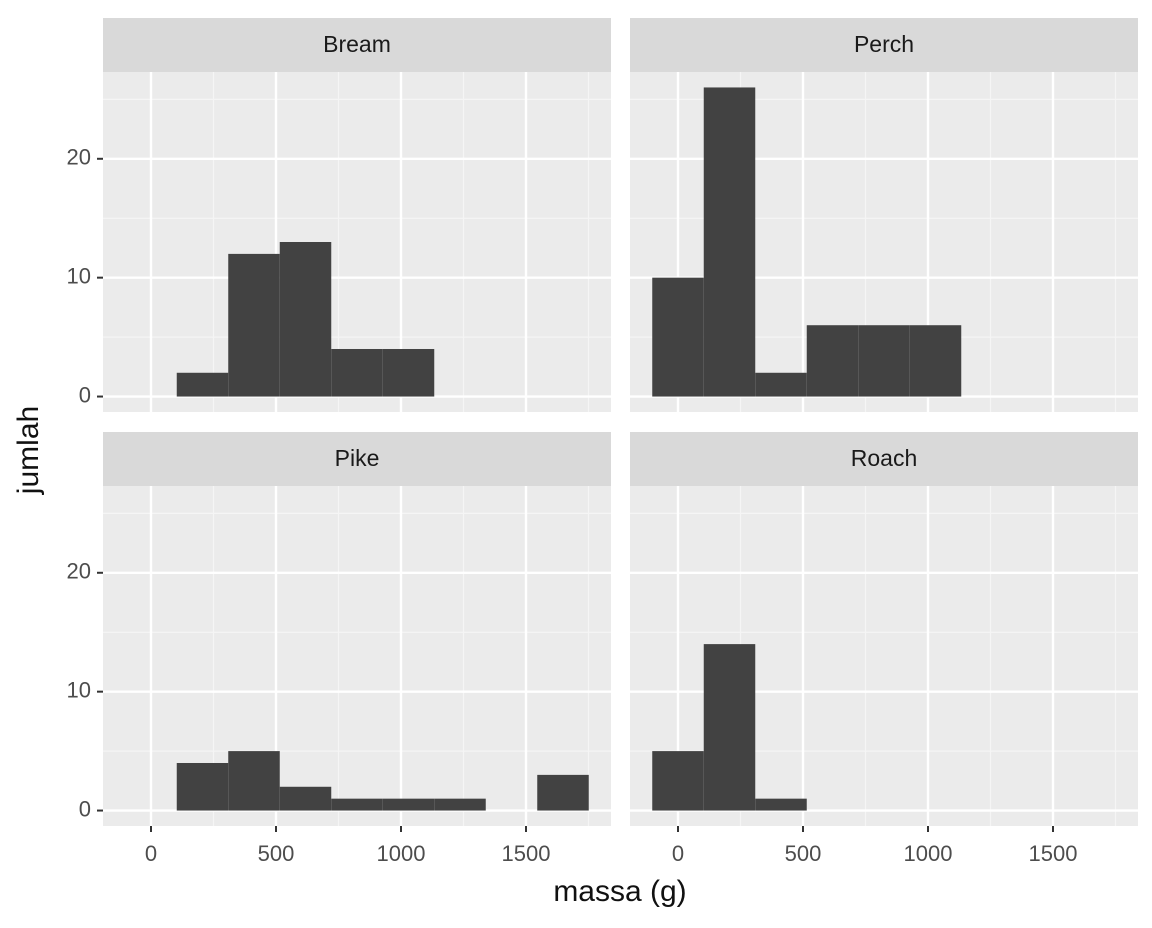 The width and height of the screenshot is (1152, 928). What do you see at coordinates (619, 891) in the screenshot?
I see `x-axis-title: massa (g)` at bounding box center [619, 891].